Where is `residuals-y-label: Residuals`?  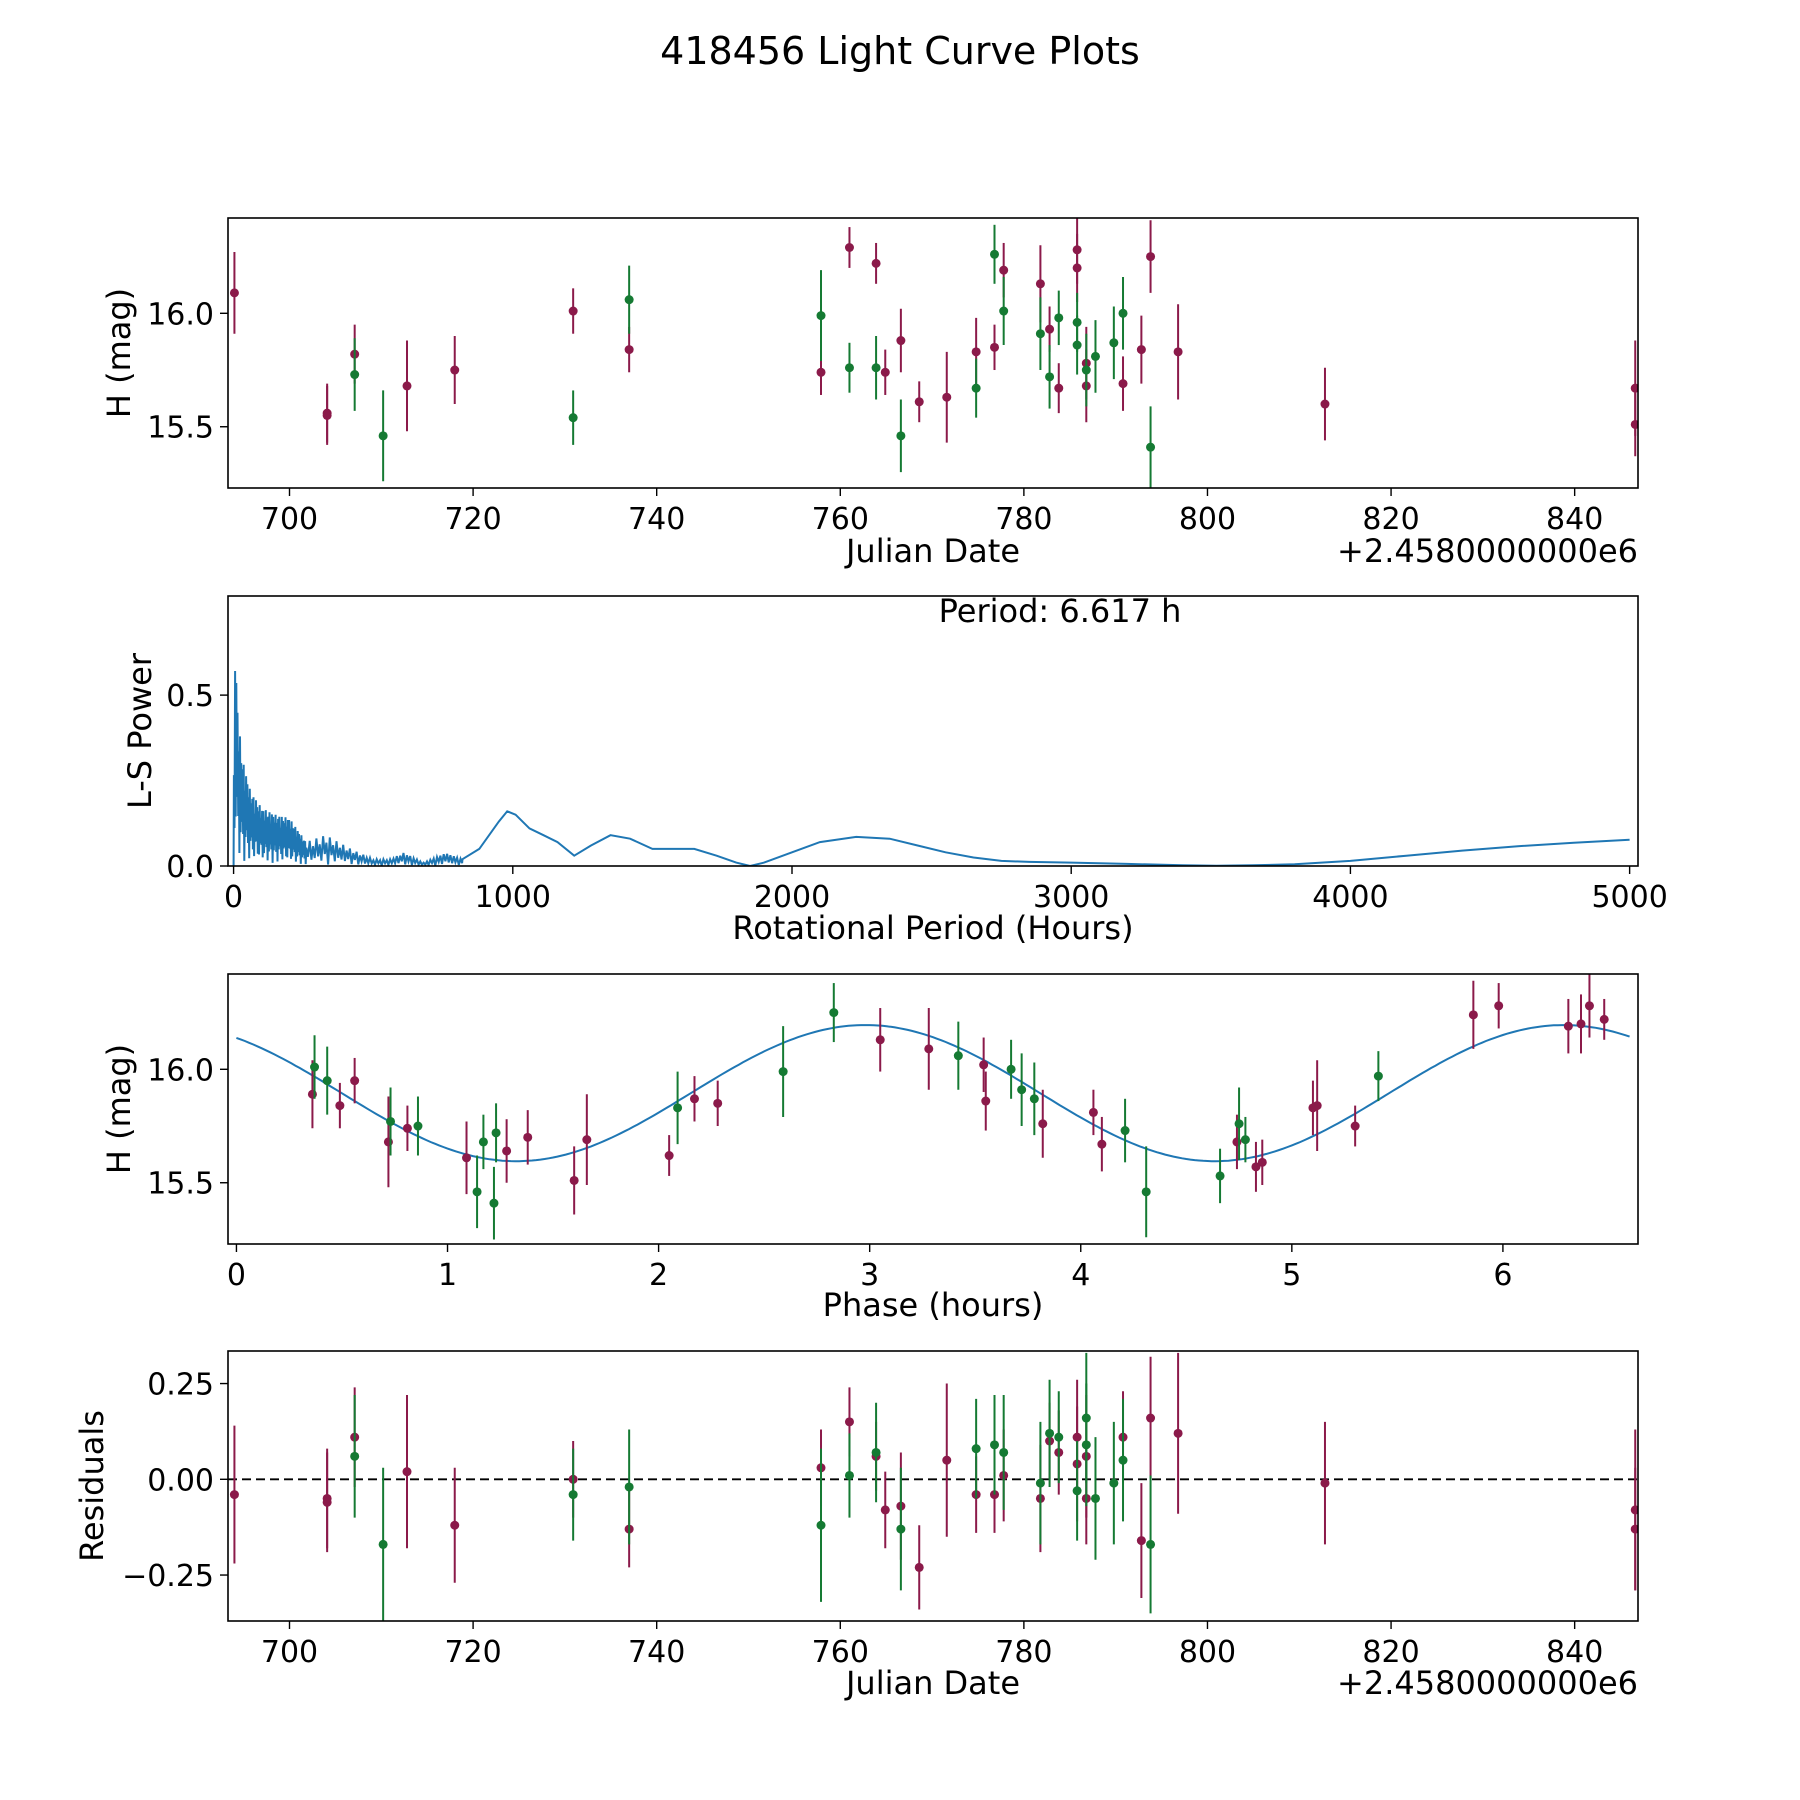 residuals-y-label: Residuals is located at coordinates (92, 1486).